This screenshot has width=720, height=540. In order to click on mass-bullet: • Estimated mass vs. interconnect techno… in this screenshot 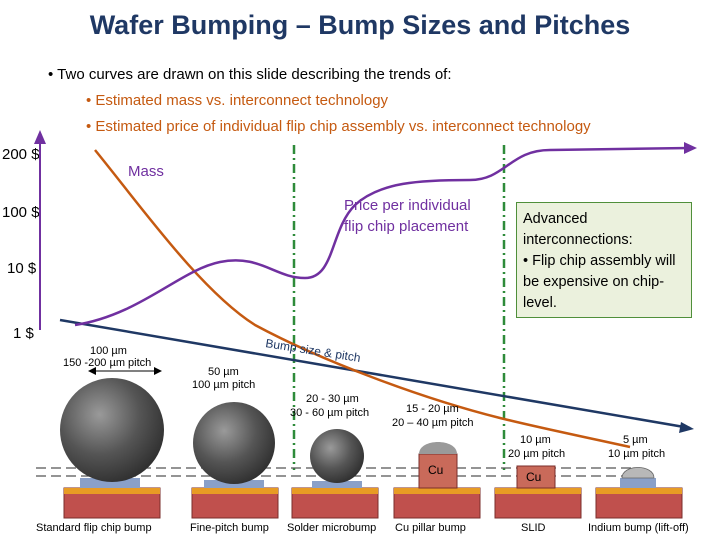, I will do `click(237, 100)`.